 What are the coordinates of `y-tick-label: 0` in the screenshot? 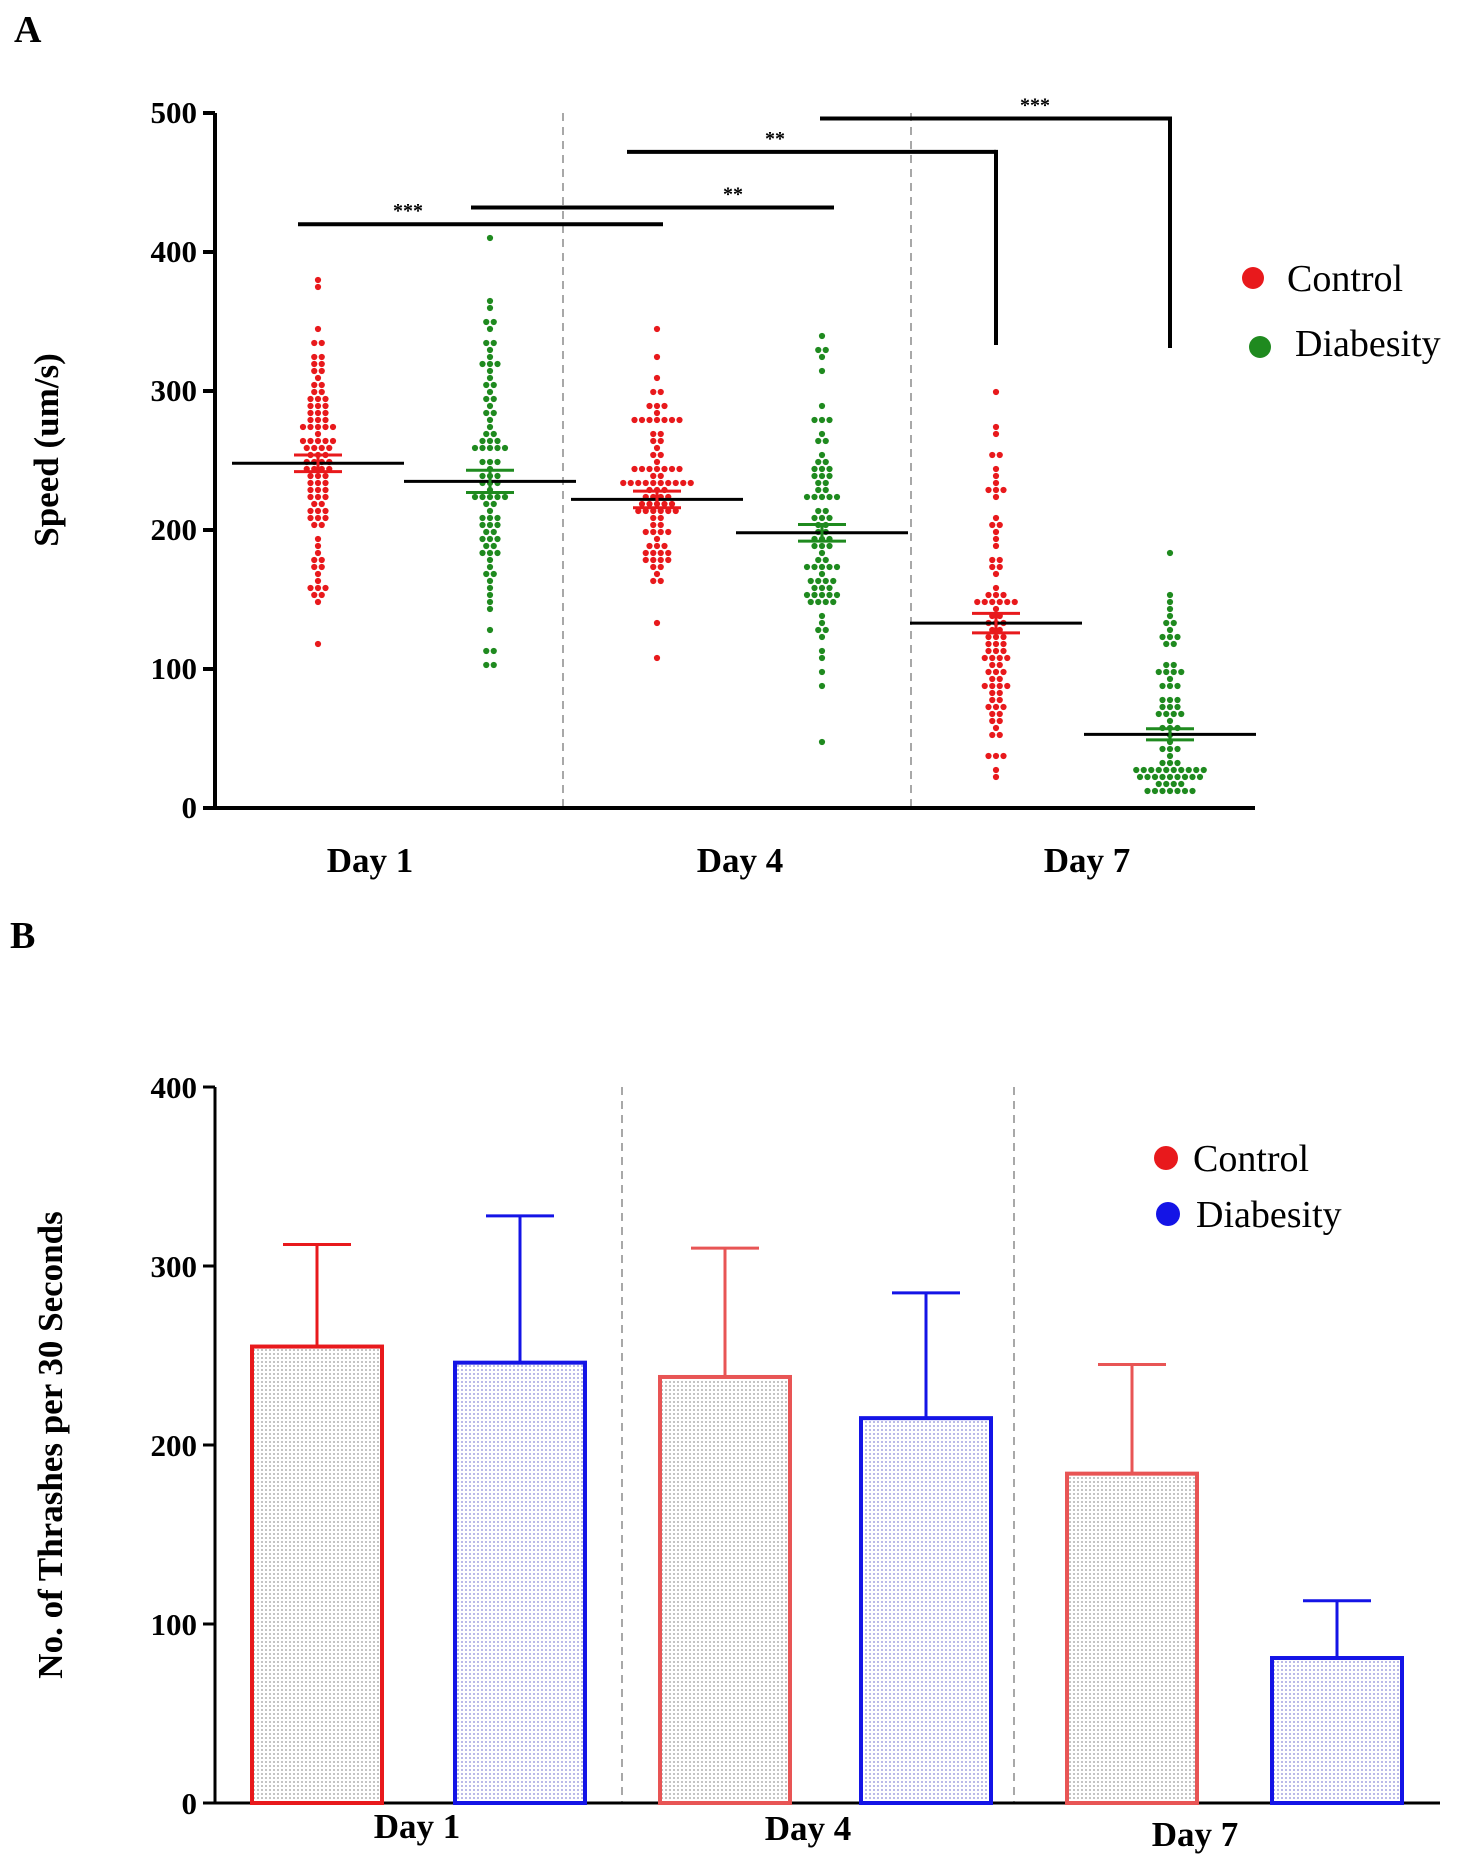 It's located at (190, 1803).